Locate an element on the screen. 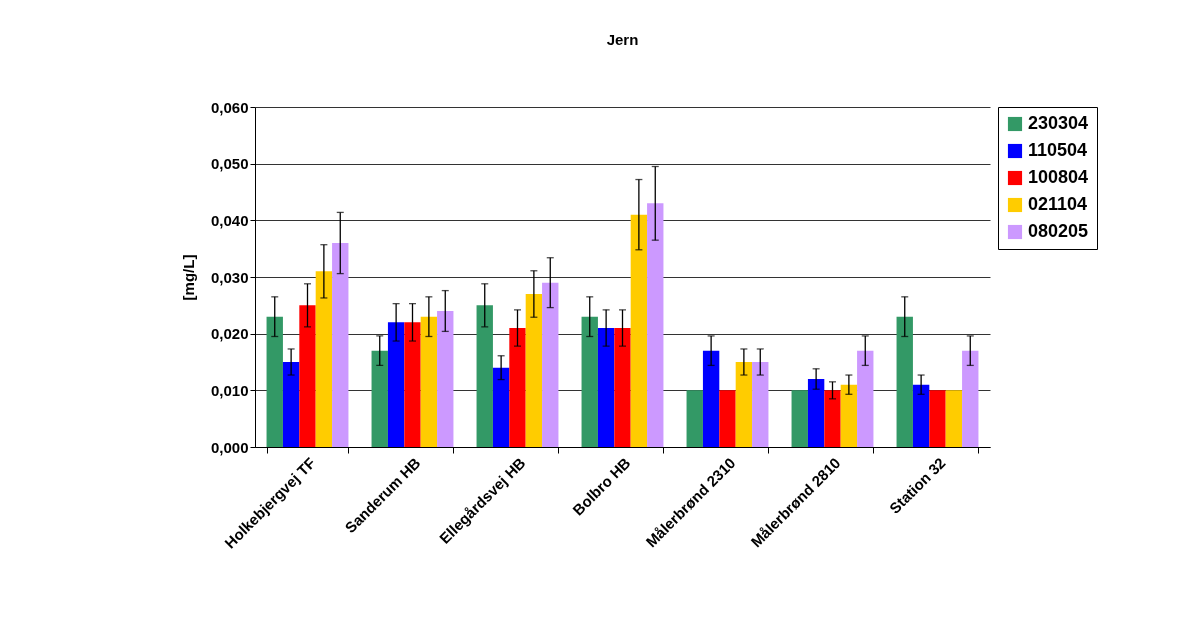 The image size is (1195, 630). legend-label: 110504 is located at coordinates (1058, 150).